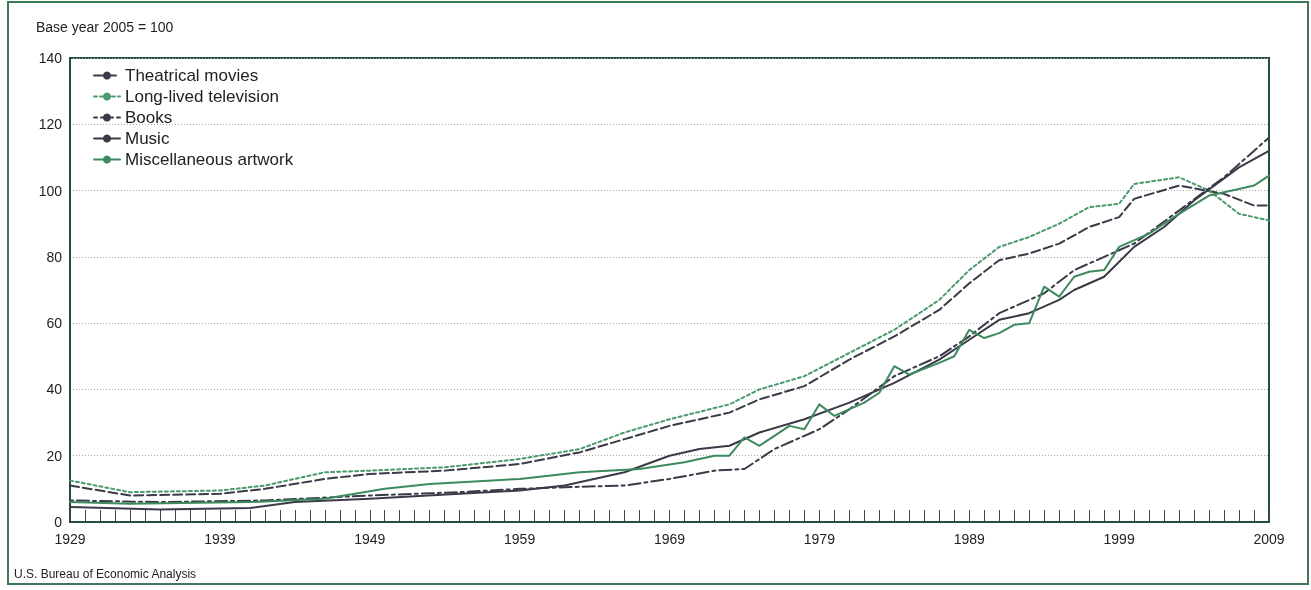 This screenshot has height=590, width=1311. I want to click on legend-label: Long-lived television, so click(202, 96).